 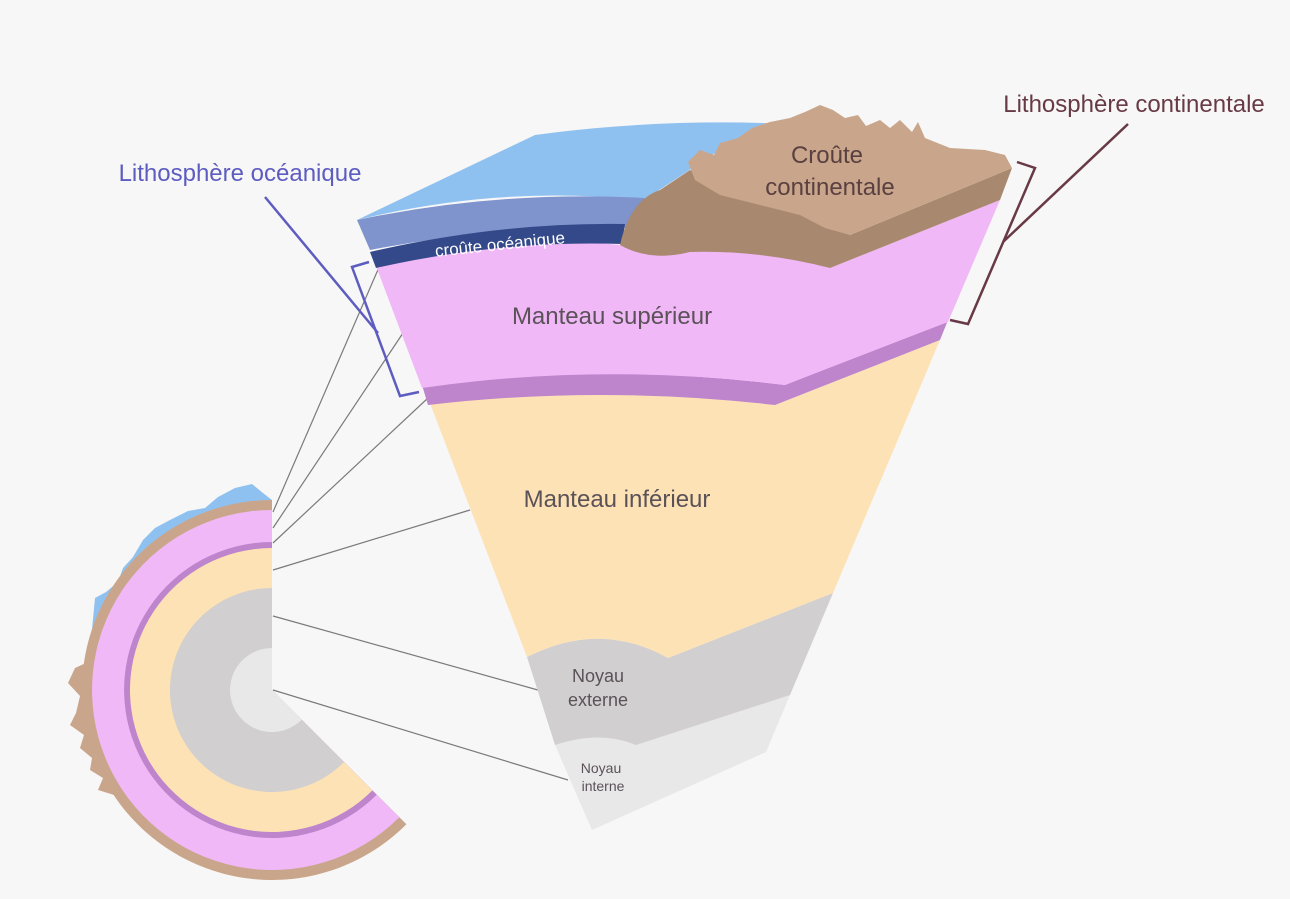 What do you see at coordinates (1039, 224) in the screenshot?
I see `continental-lithosphere-bracket` at bounding box center [1039, 224].